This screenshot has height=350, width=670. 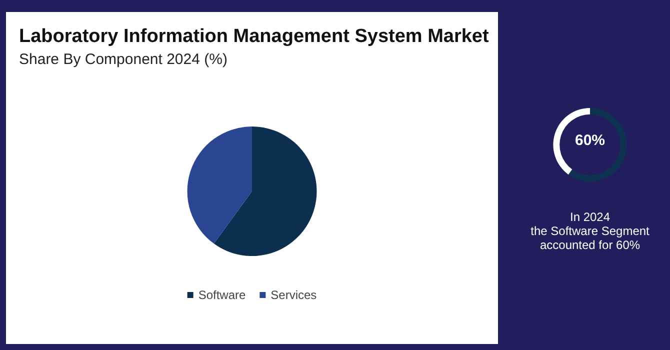 I want to click on legend-label: Software, so click(x=222, y=295).